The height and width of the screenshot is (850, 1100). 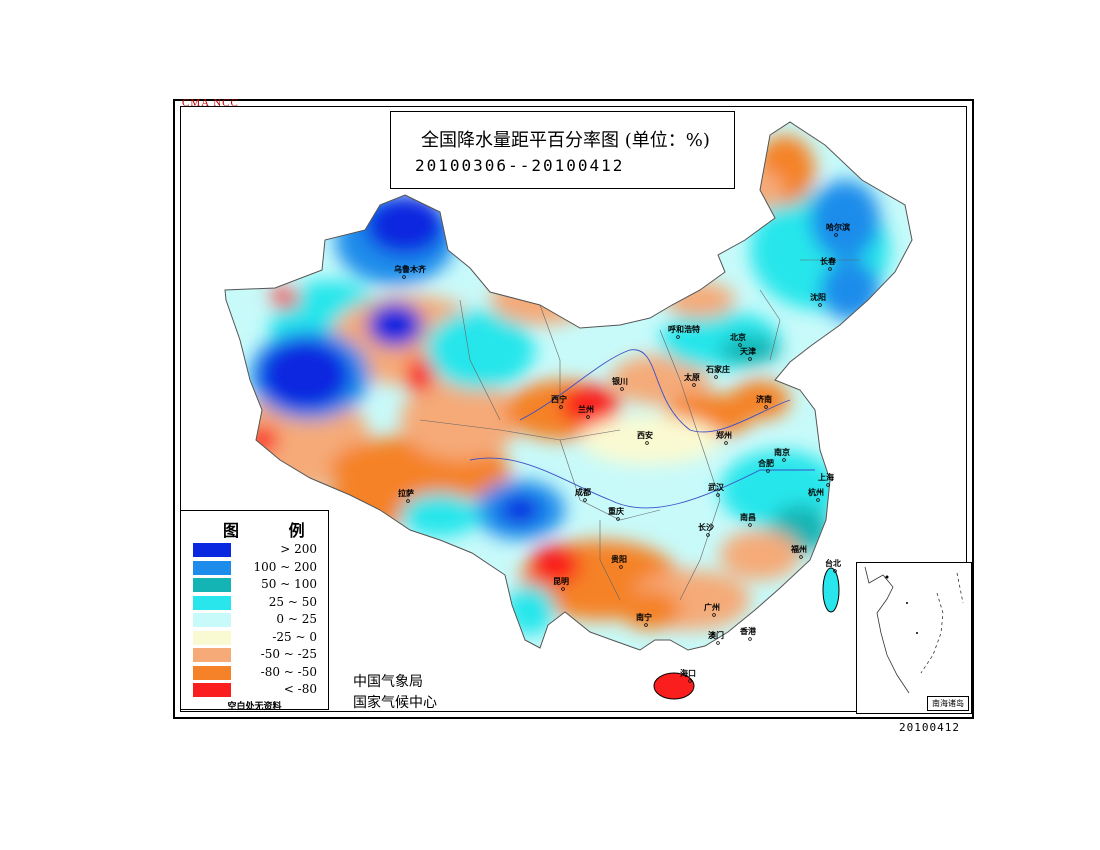 I want to click on map-title: 全国降水量距平百分率图 (单位：%), so click(x=565, y=140).